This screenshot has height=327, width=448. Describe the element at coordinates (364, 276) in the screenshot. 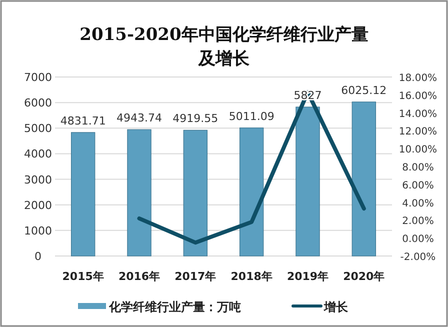

I see `x-tick-label: 2020年` at that location.